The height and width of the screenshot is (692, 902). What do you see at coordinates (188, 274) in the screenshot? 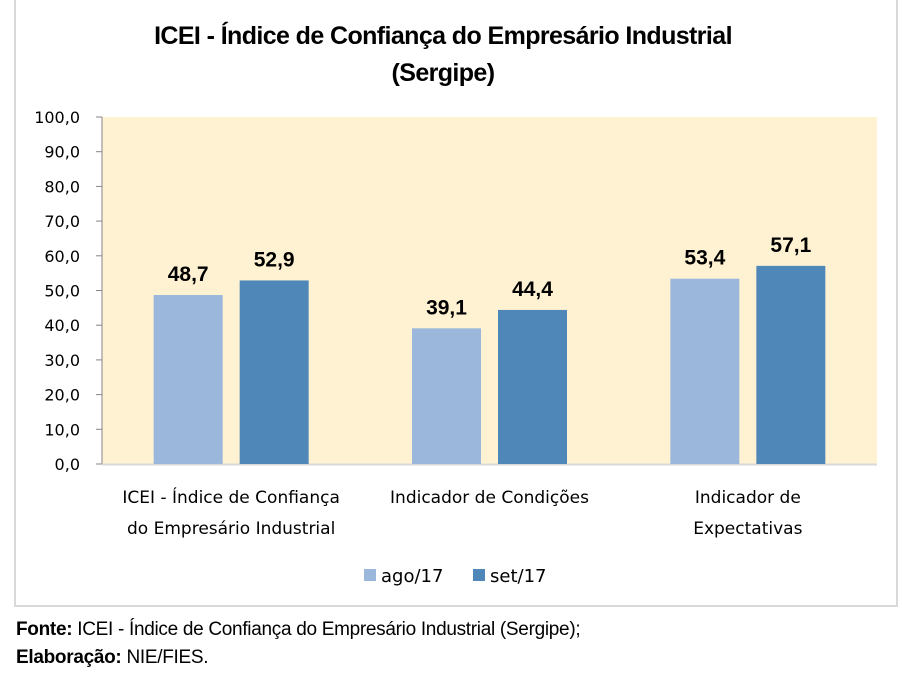
I see `data-label: 48,7` at bounding box center [188, 274].